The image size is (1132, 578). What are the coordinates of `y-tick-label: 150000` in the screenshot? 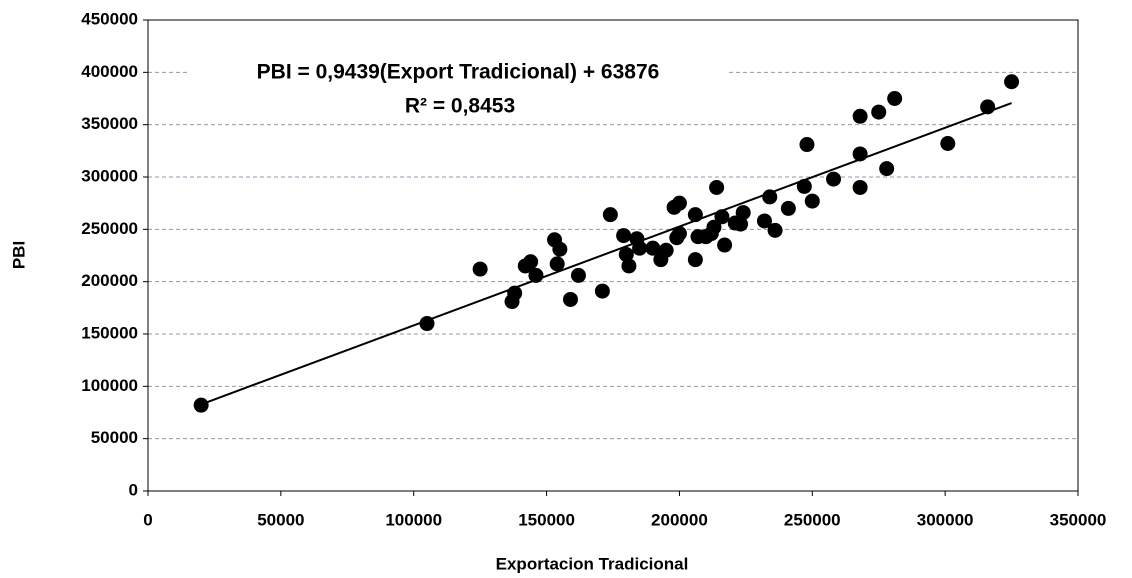 It's located at (109, 332).